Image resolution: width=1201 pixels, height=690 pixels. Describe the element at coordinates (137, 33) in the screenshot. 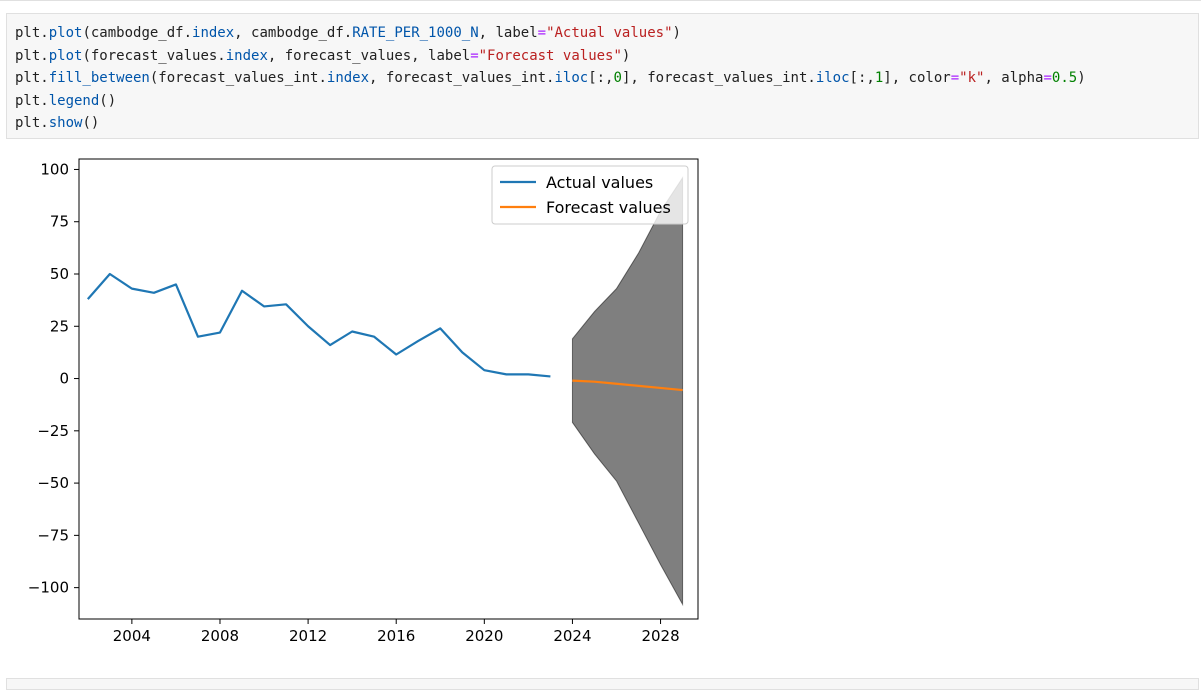

I see `code-token: (cambodge_df.` at that location.